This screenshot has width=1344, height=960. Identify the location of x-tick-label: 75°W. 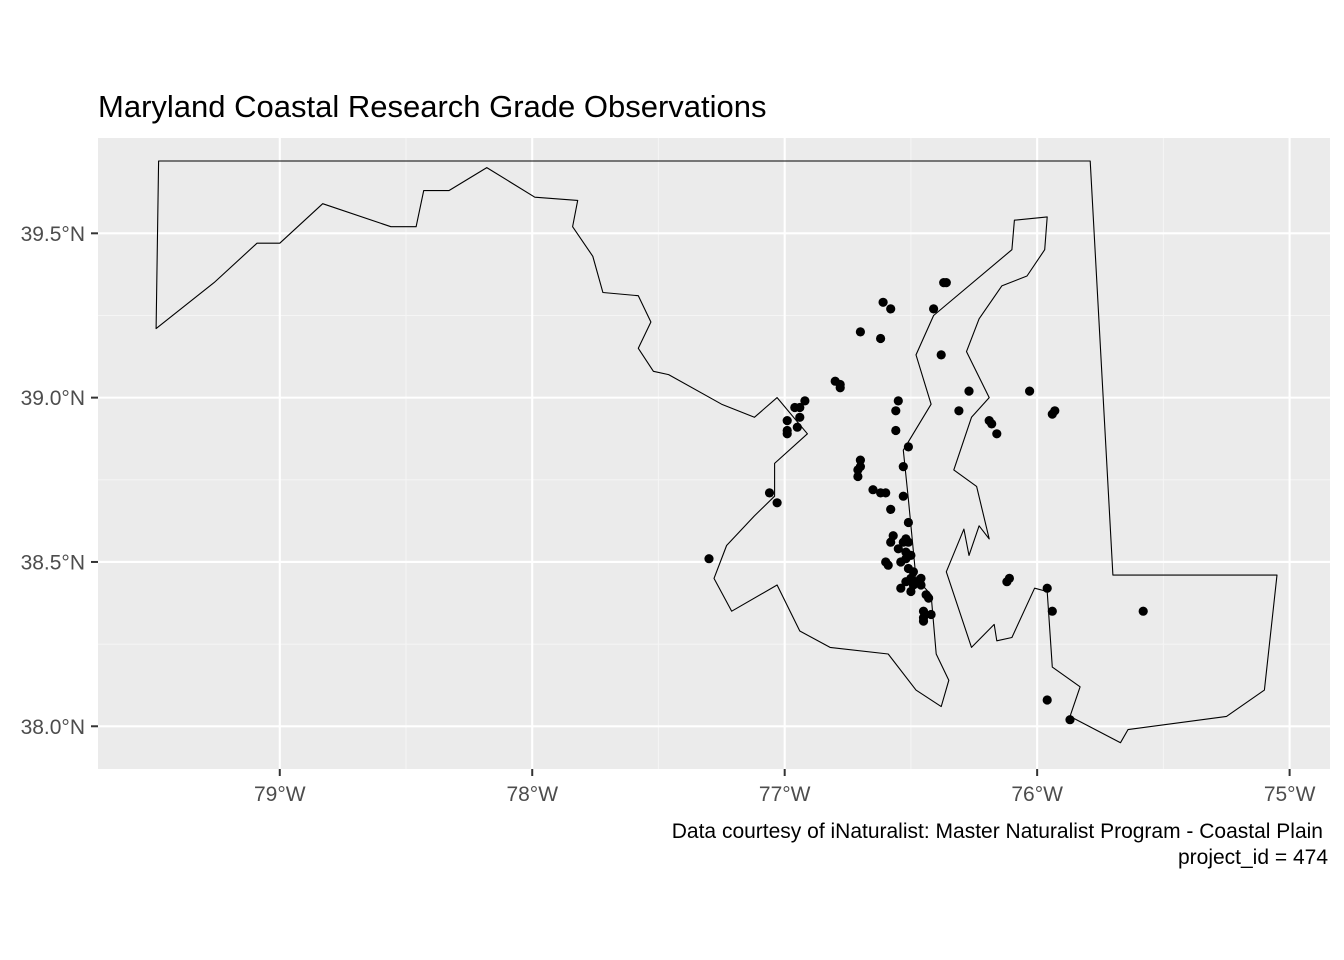
(1290, 794).